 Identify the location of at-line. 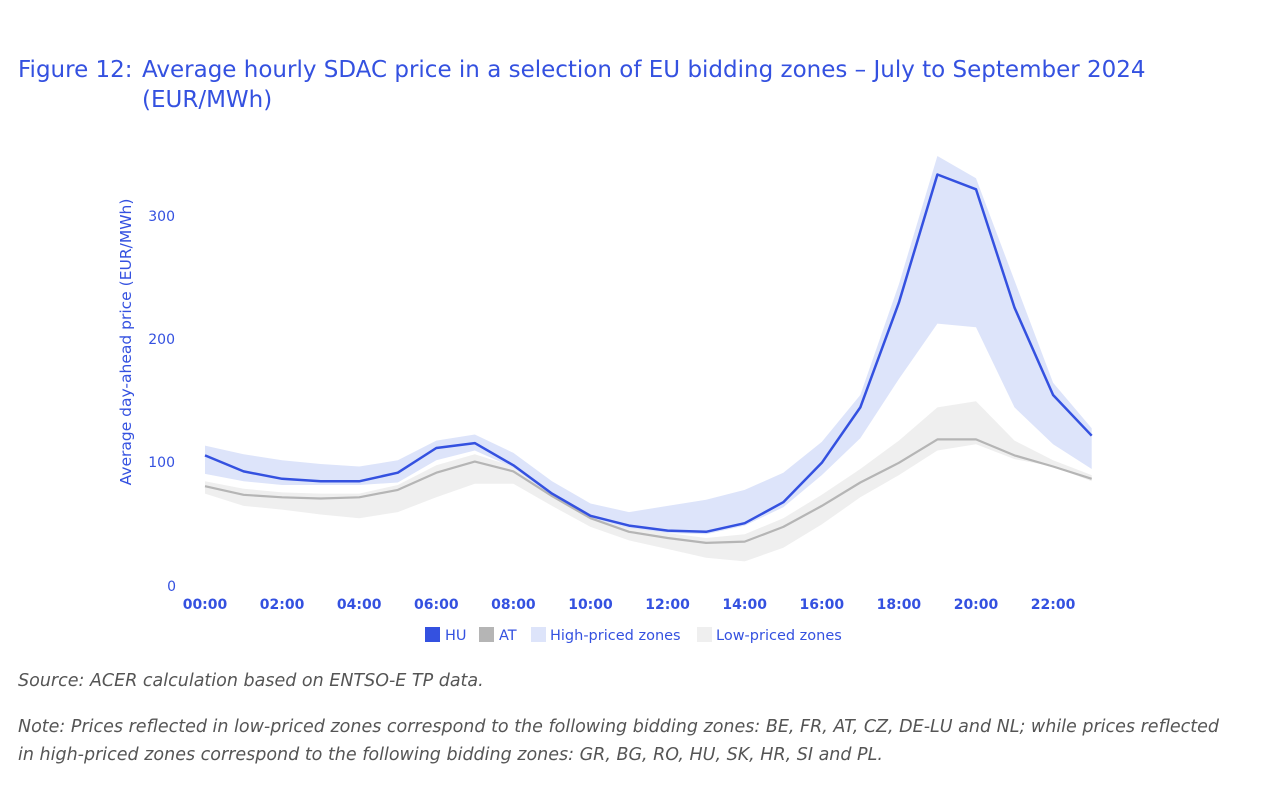
(648, 491).